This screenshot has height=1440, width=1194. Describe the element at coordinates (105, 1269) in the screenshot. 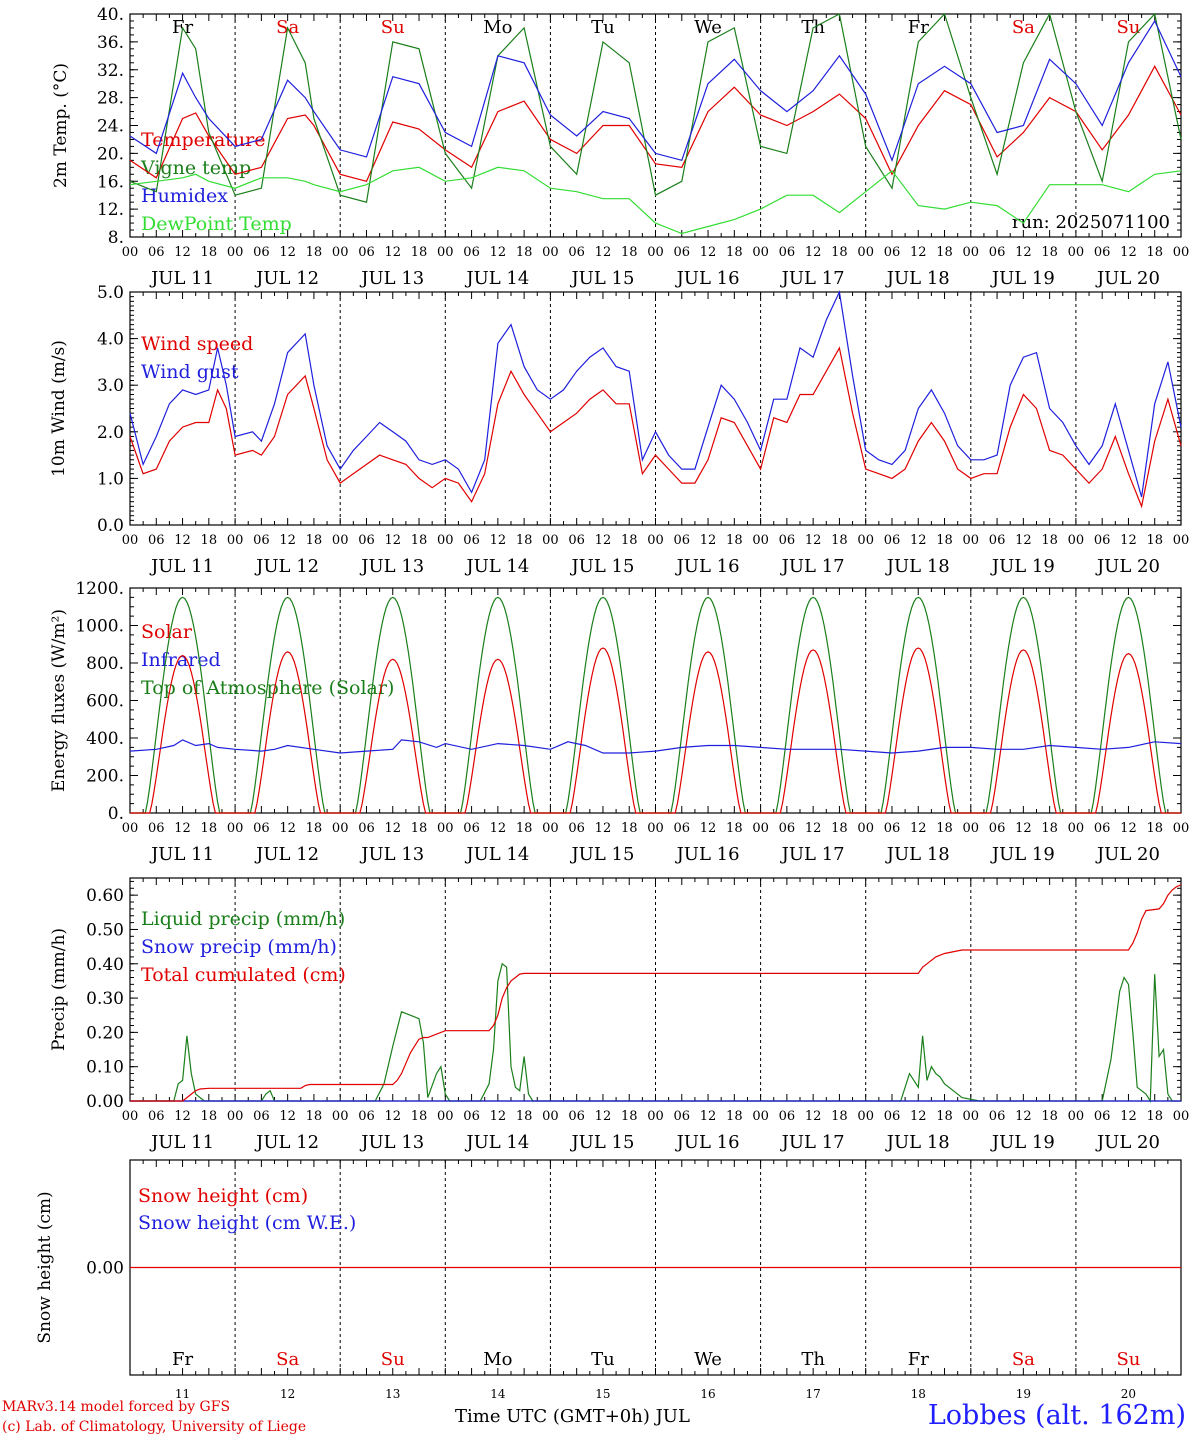

I see `y-tick-label: 0.00` at that location.